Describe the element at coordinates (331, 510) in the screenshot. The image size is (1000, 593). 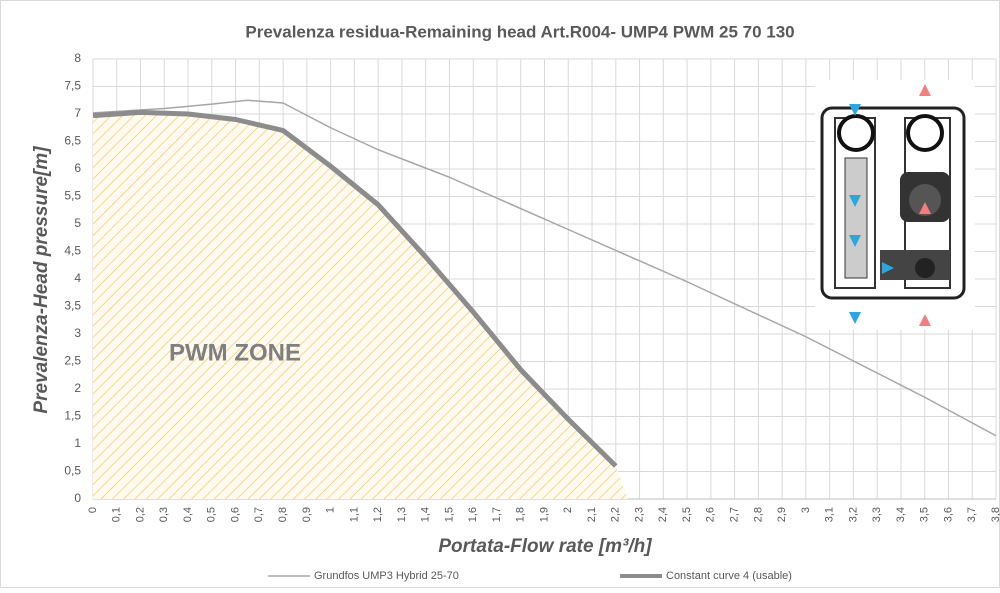
I see `x-tick-label: 1` at that location.